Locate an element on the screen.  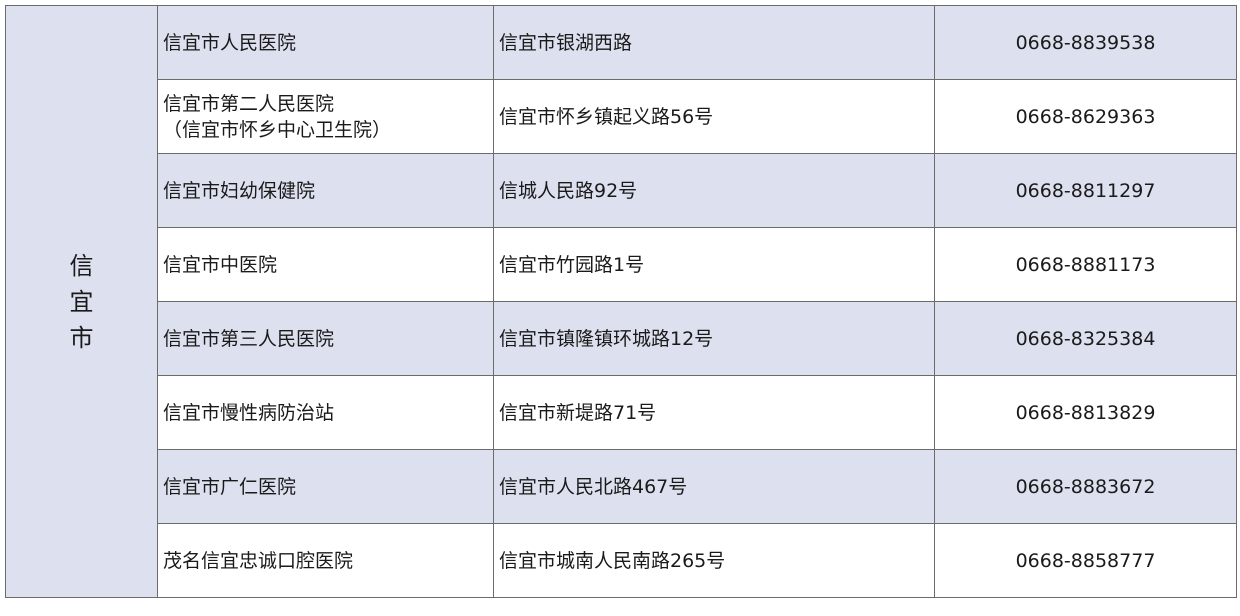
address: 信城人民路92号 is located at coordinates (568, 190).